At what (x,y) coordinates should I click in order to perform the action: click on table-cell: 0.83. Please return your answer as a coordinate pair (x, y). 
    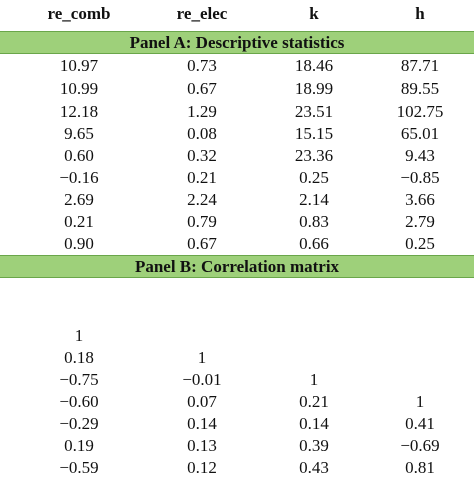
    Looking at the image, I should click on (314, 221).